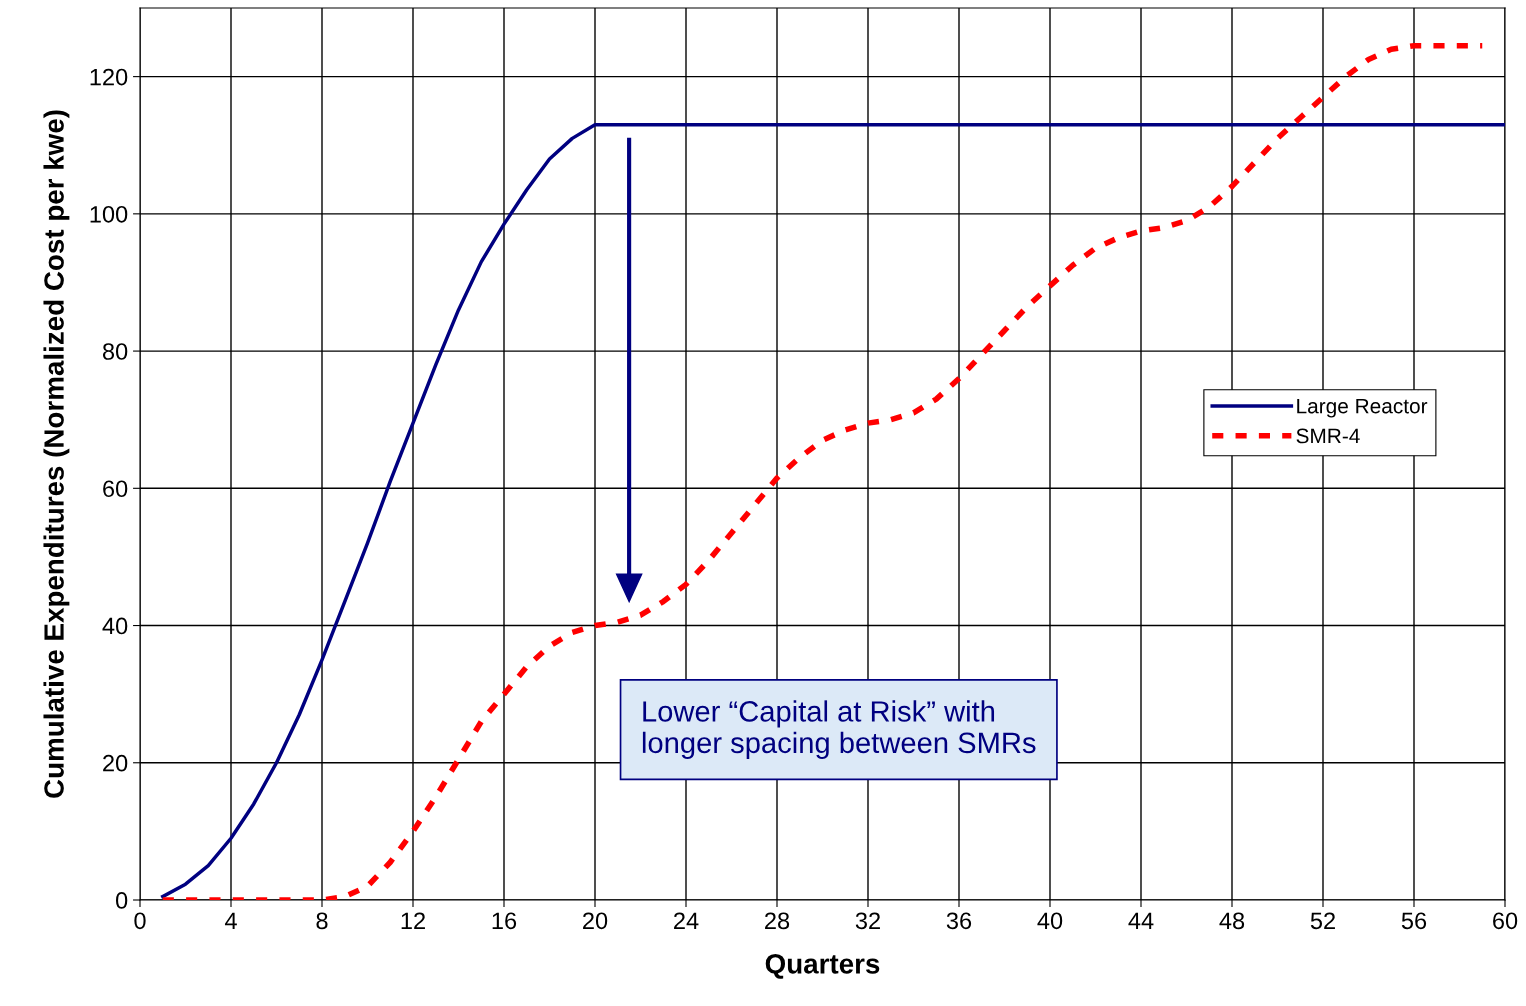  What do you see at coordinates (504, 921) in the screenshot?
I see `x-tick-label: 16` at bounding box center [504, 921].